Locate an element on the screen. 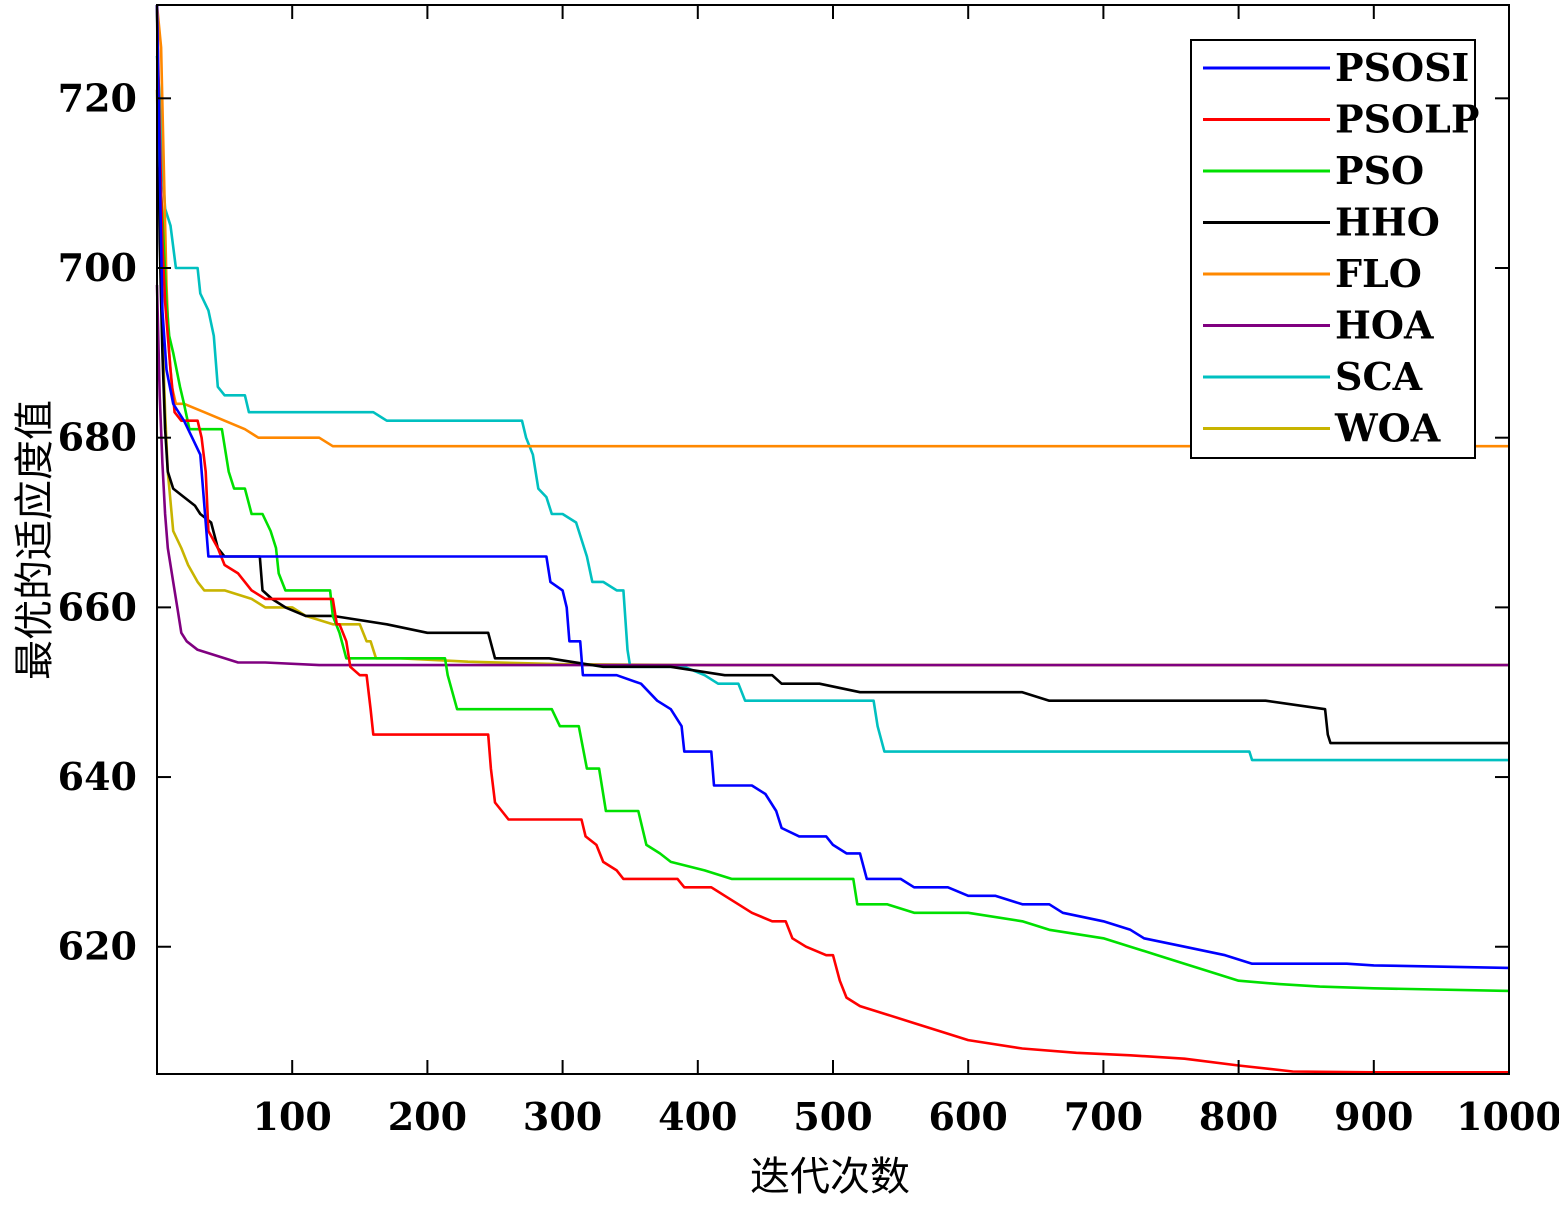 Image resolution: width=1559 pixels, height=1206 pixels. y-tick-label: 720 is located at coordinates (97, 97).